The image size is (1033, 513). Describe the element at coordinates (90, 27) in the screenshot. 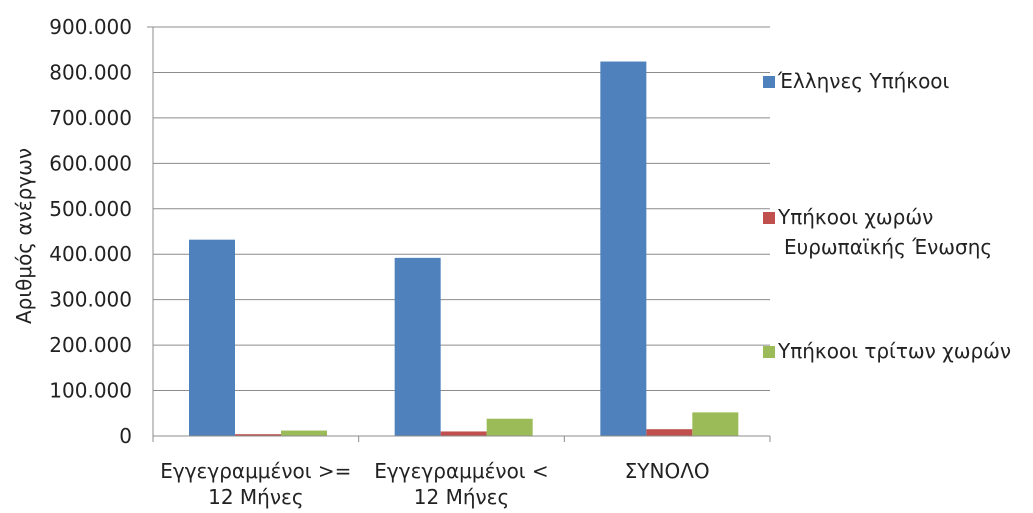

I see `y-tick-label: 900.000` at that location.